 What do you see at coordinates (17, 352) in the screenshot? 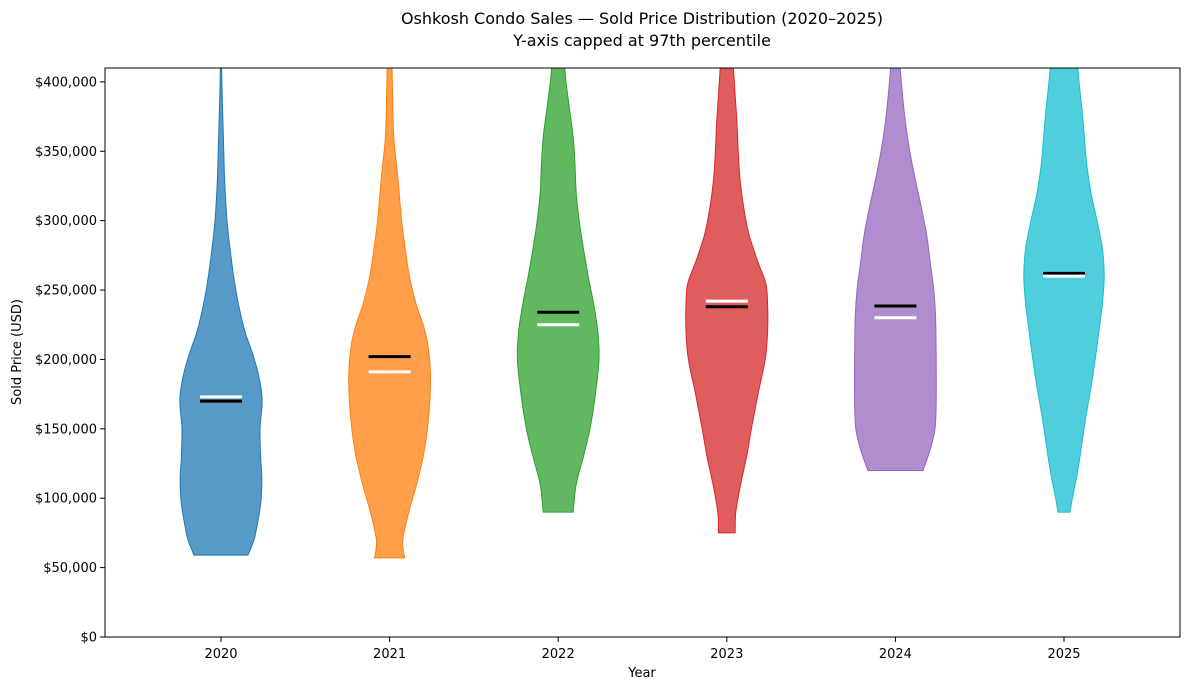
I see `y-axis-label: Sold Price (USD)` at bounding box center [17, 352].